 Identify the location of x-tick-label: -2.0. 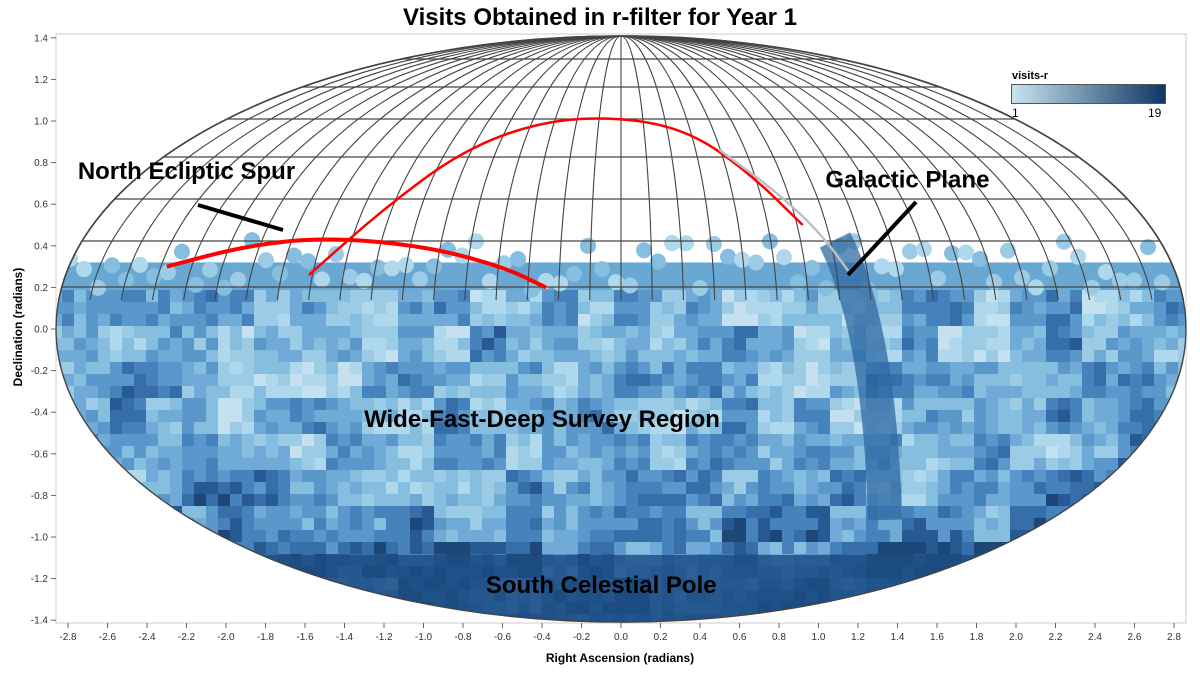
(226, 637).